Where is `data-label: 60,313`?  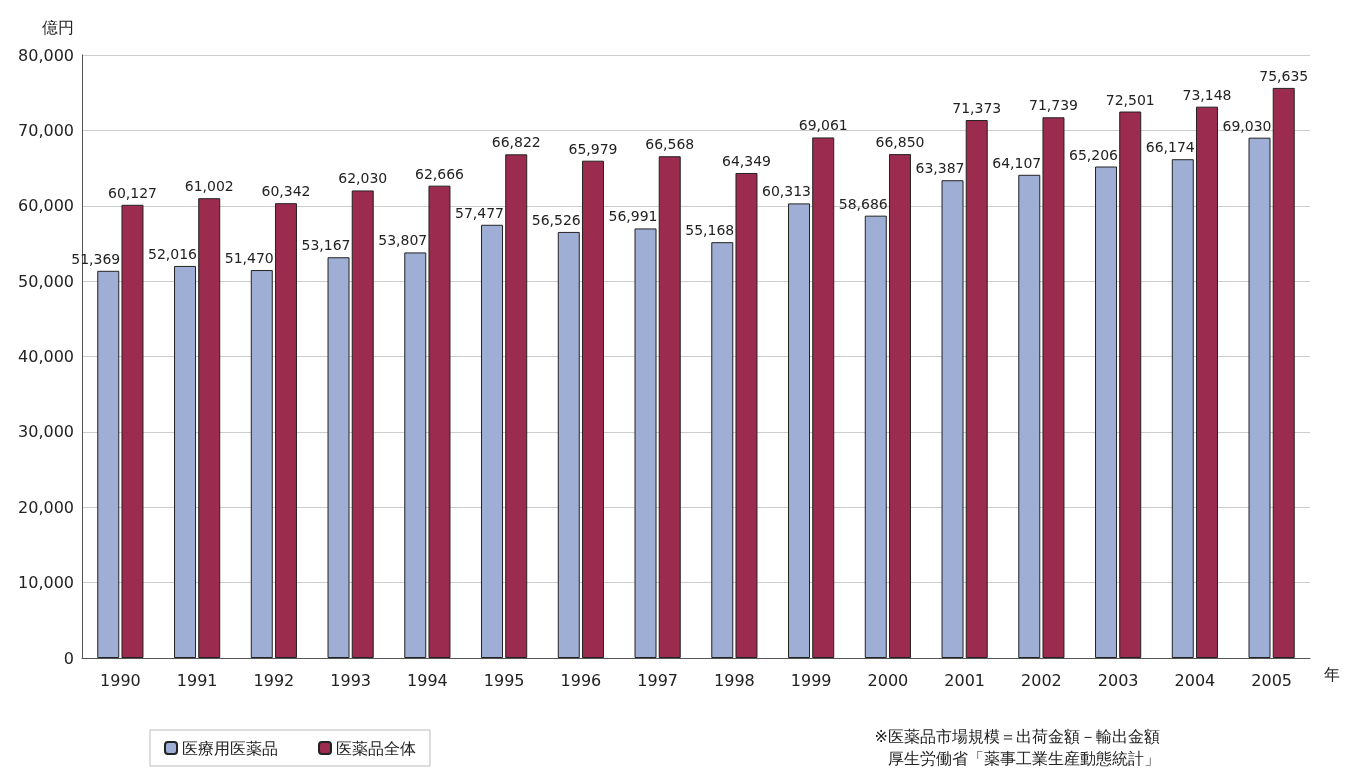 data-label: 60,313 is located at coordinates (787, 191).